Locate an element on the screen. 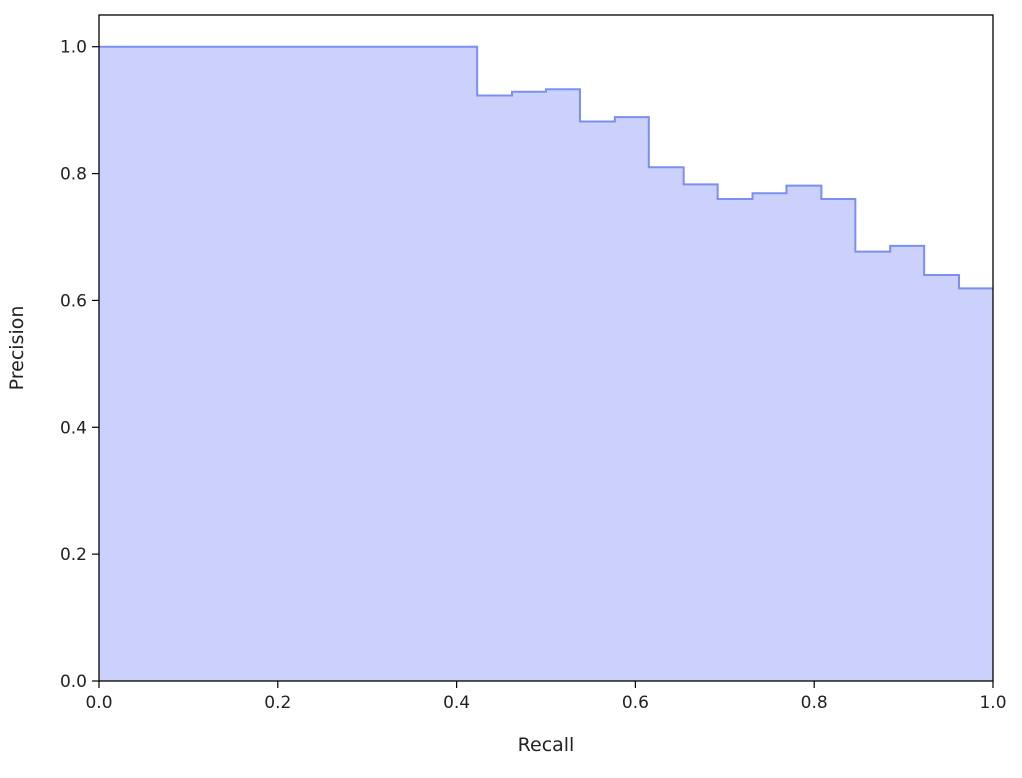 The image size is (1022, 778). y-tick-label: 0.0 is located at coordinates (73, 682).